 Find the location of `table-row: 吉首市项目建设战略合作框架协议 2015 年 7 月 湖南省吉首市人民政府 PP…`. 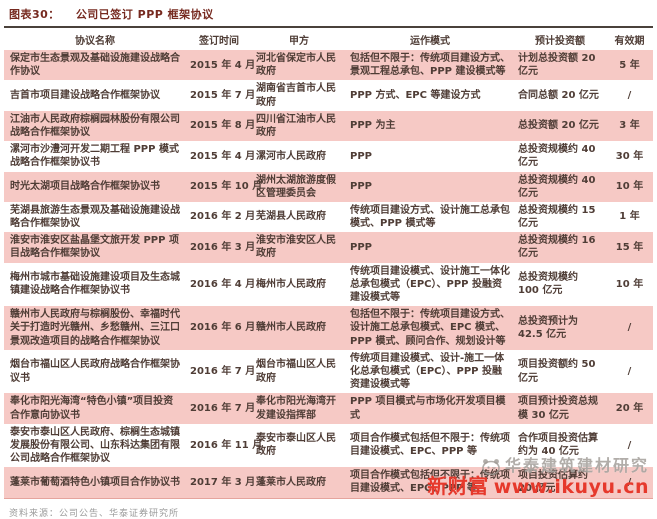

table-row: 吉首市项目建设战略合作框架协议 2015 年 7 月 湖南省吉首市人民政府 PP… is located at coordinates (328, 95).